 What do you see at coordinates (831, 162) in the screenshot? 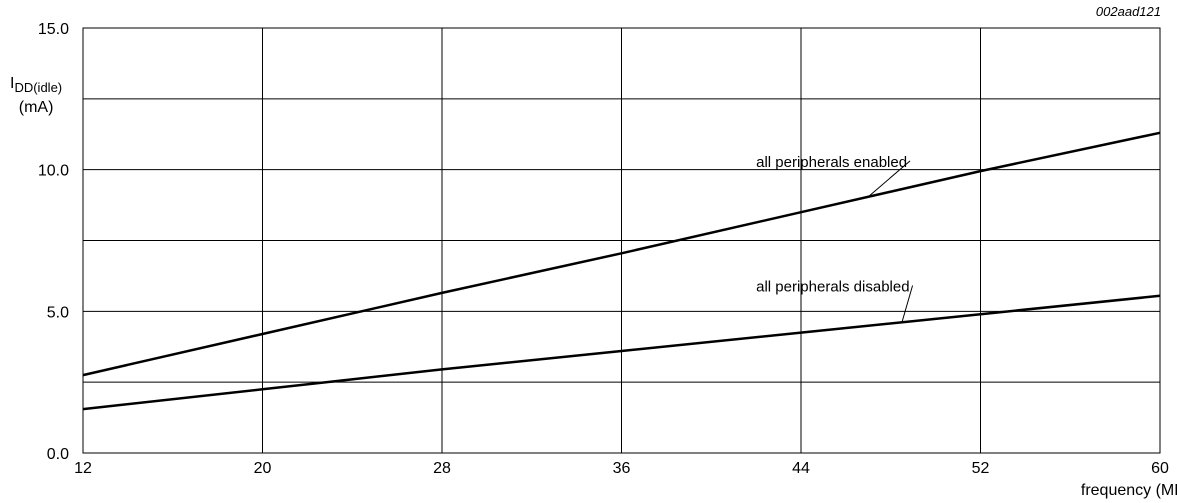
I see `annotation-label: all peripherals enabled` at bounding box center [831, 162].